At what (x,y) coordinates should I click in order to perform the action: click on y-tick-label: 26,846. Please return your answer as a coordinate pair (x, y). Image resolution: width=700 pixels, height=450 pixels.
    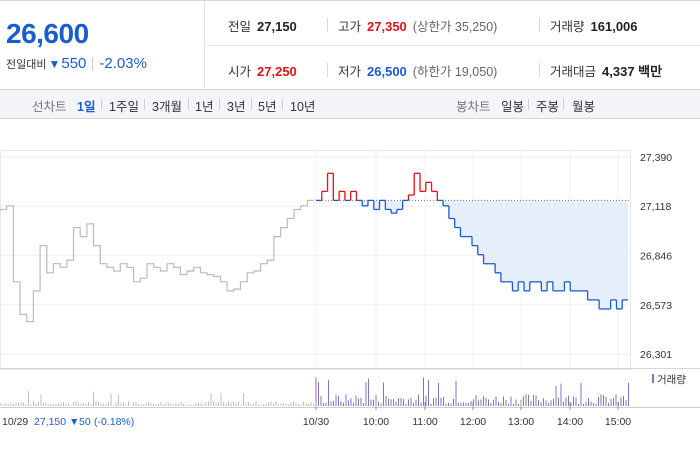
    Looking at the image, I should click on (656, 256).